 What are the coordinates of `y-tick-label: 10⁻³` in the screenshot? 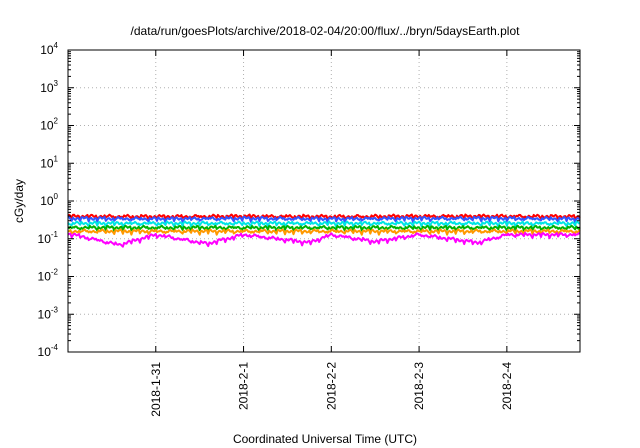 It's located at (48, 313).